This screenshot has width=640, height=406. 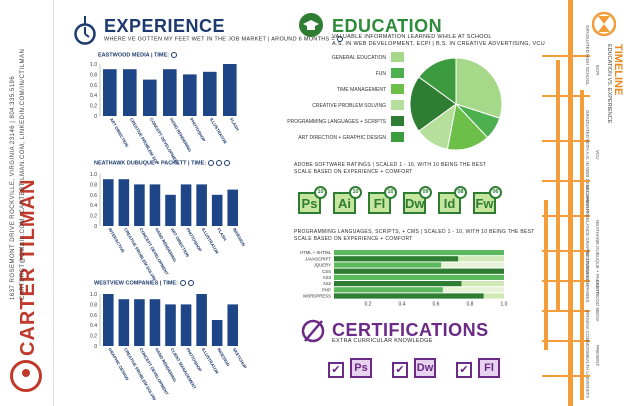 I want to click on education-title: Education, so click(x=387, y=26).